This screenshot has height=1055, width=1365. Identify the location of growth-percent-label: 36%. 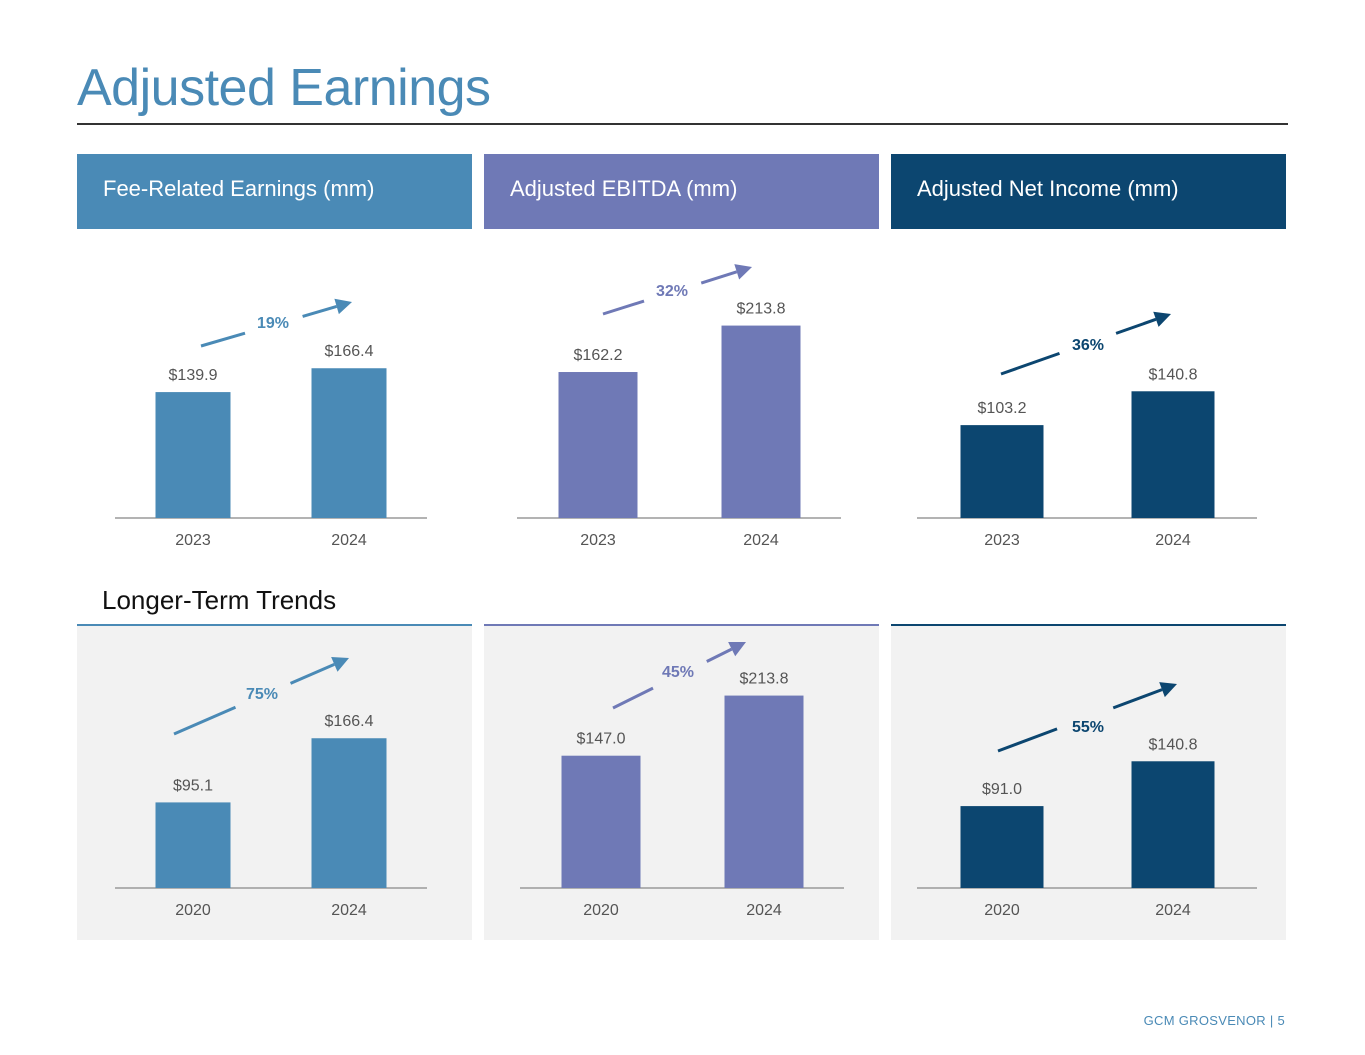
(1088, 345).